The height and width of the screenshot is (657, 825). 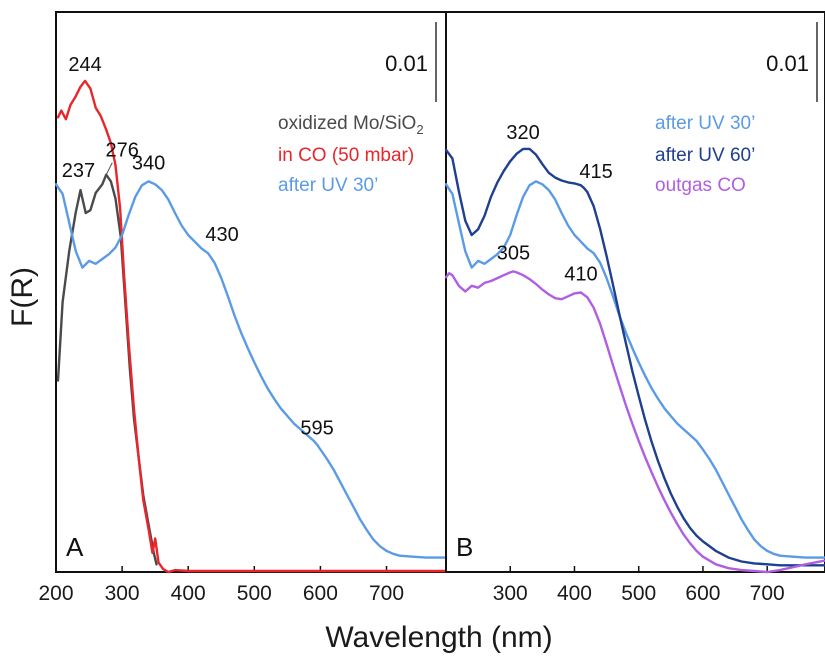 I want to click on legend-item-after-uv-30: after UV 30’, so click(x=328, y=185).